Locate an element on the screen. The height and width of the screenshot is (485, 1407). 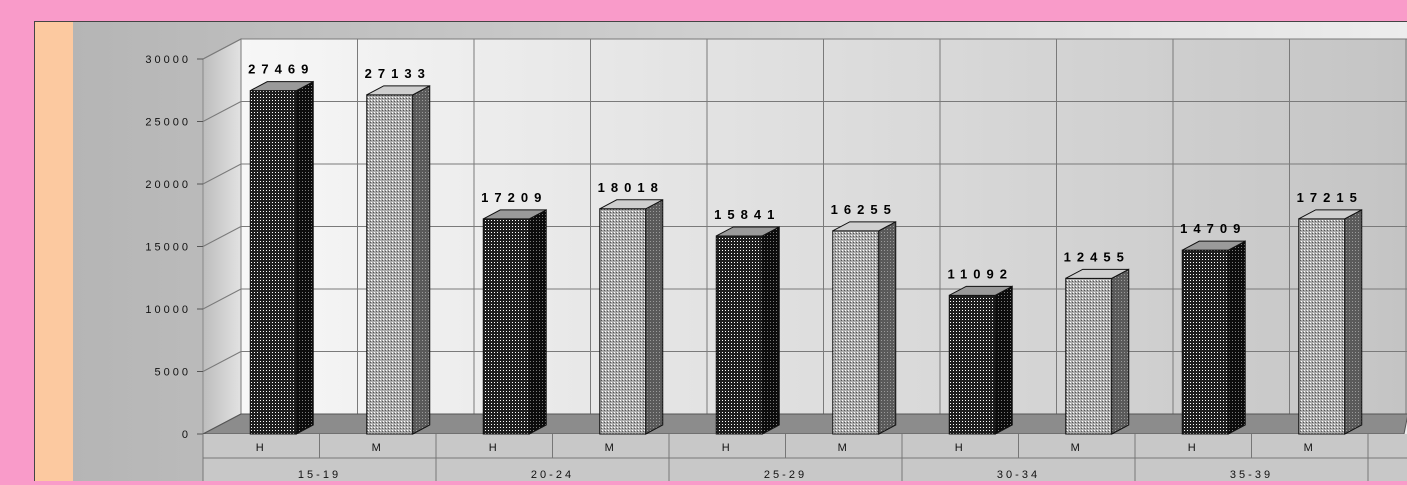
data-label: 15841 is located at coordinates (747, 214).